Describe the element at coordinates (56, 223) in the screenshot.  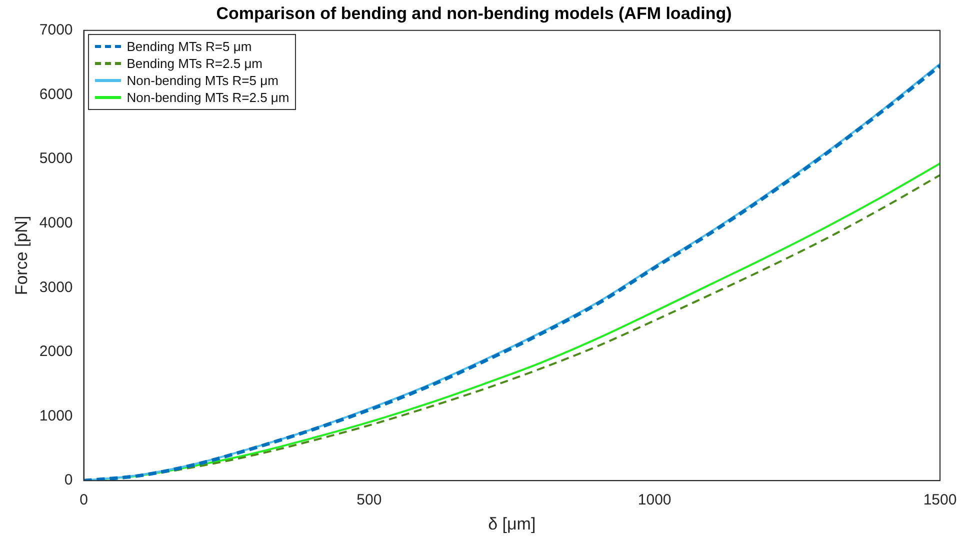
I see `y-tick-label: 4000` at that location.